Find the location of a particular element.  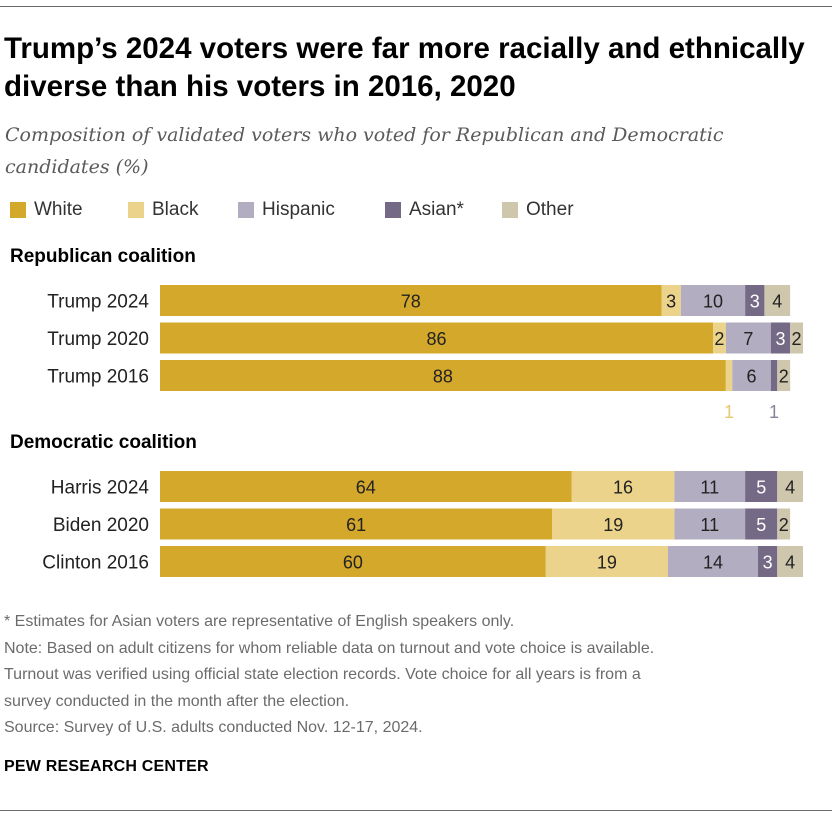

value-label-clinton-2016-black: 19 is located at coordinates (607, 563).